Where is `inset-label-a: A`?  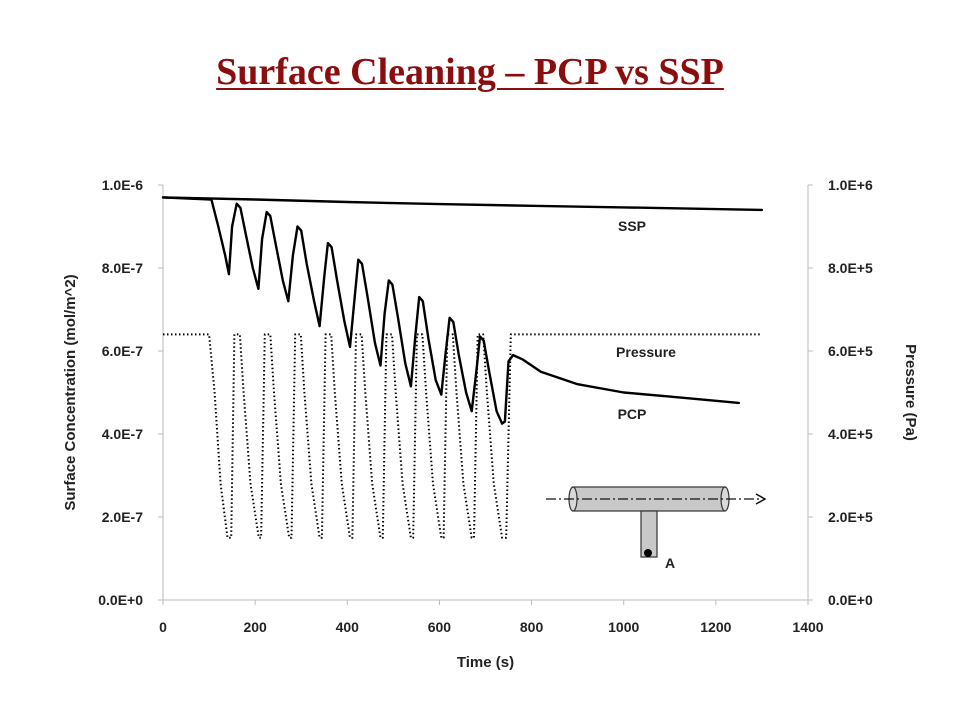
inset-label-a: A is located at coordinates (670, 563).